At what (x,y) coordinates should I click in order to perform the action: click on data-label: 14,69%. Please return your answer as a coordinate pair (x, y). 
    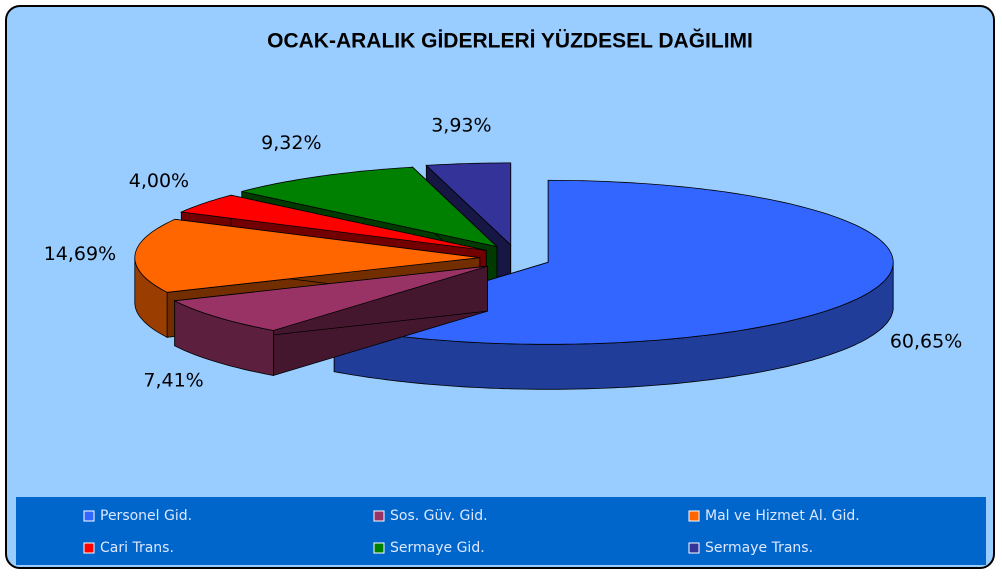
    Looking at the image, I should click on (80, 254).